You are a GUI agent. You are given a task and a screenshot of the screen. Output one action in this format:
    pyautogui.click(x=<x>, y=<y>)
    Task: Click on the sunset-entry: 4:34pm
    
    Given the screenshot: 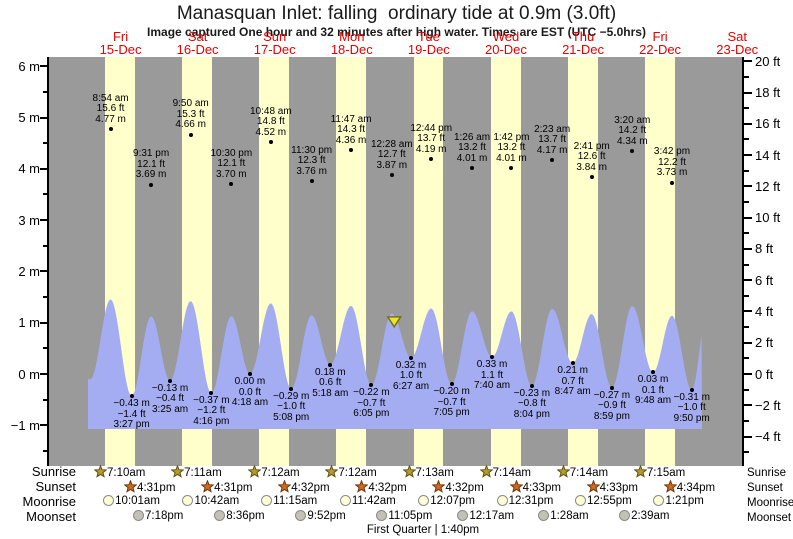 What is the action you would take?
    pyautogui.click(x=689, y=486)
    